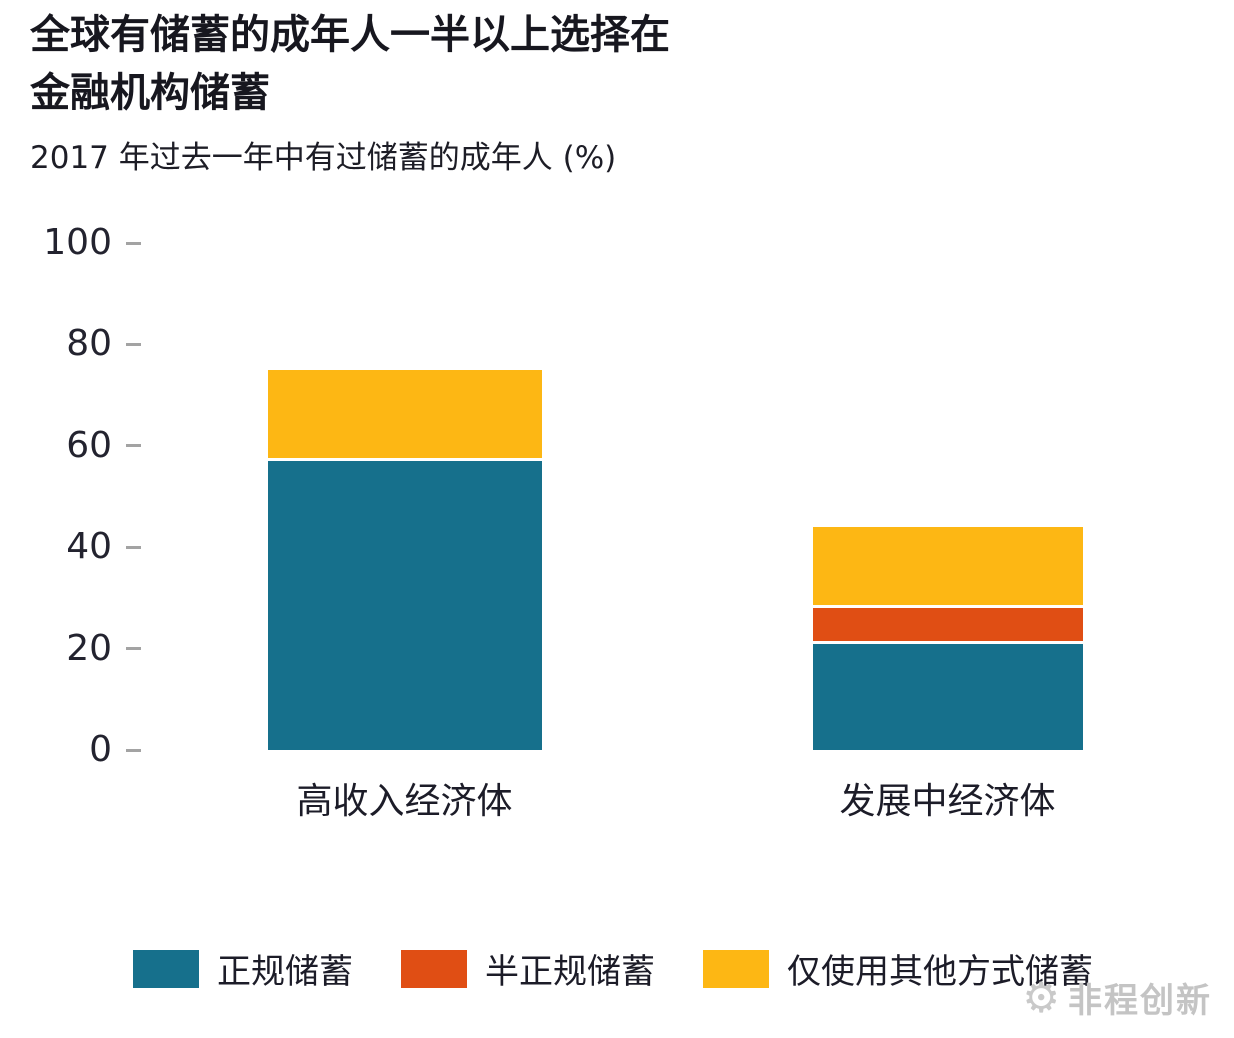 This screenshot has width=1234, height=1038. What do you see at coordinates (940, 972) in the screenshot?
I see `legend-label: 仅使用其他方式储蓄` at bounding box center [940, 972].